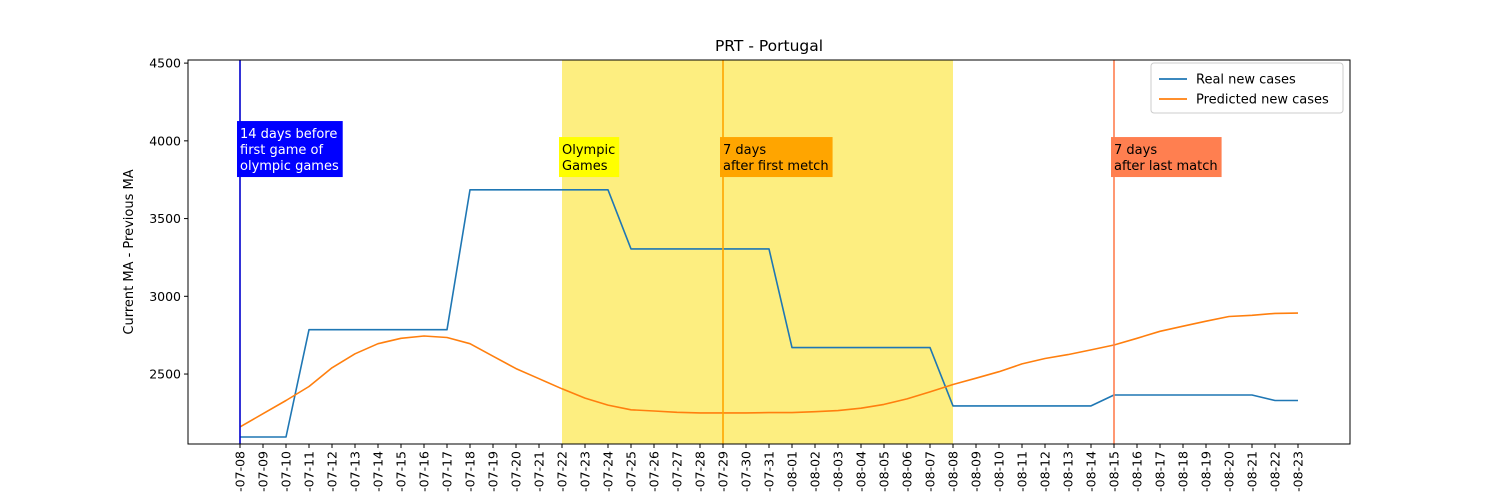  What do you see at coordinates (792, 471) in the screenshot?
I see `x-tick-label: -08-01` at bounding box center [792, 471].